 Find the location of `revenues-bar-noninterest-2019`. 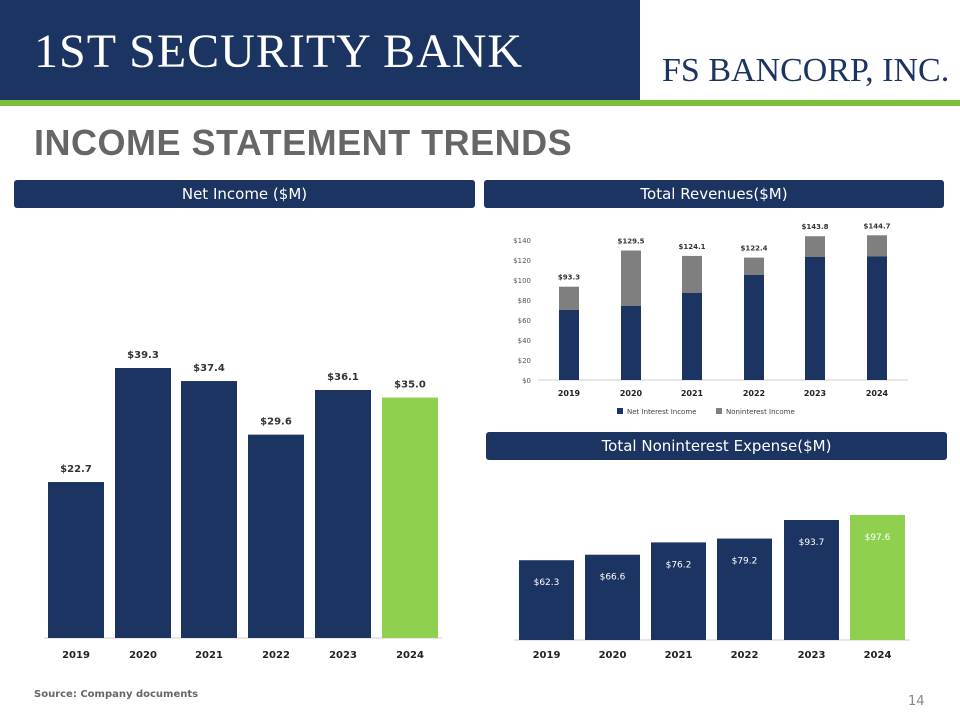

revenues-bar-noninterest-2019 is located at coordinates (569, 298).